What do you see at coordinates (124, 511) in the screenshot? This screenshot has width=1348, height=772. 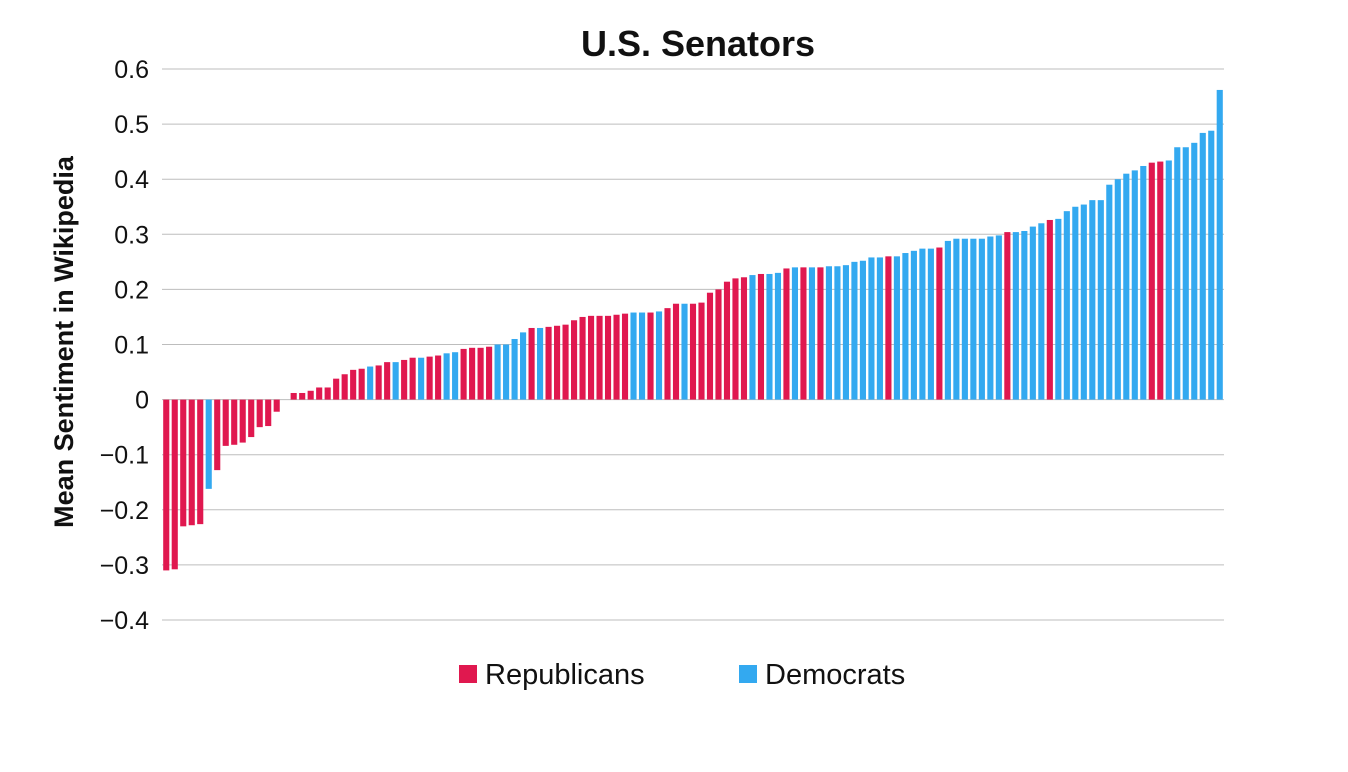 I see `y-tick-label: −0.2` at bounding box center [124, 511].